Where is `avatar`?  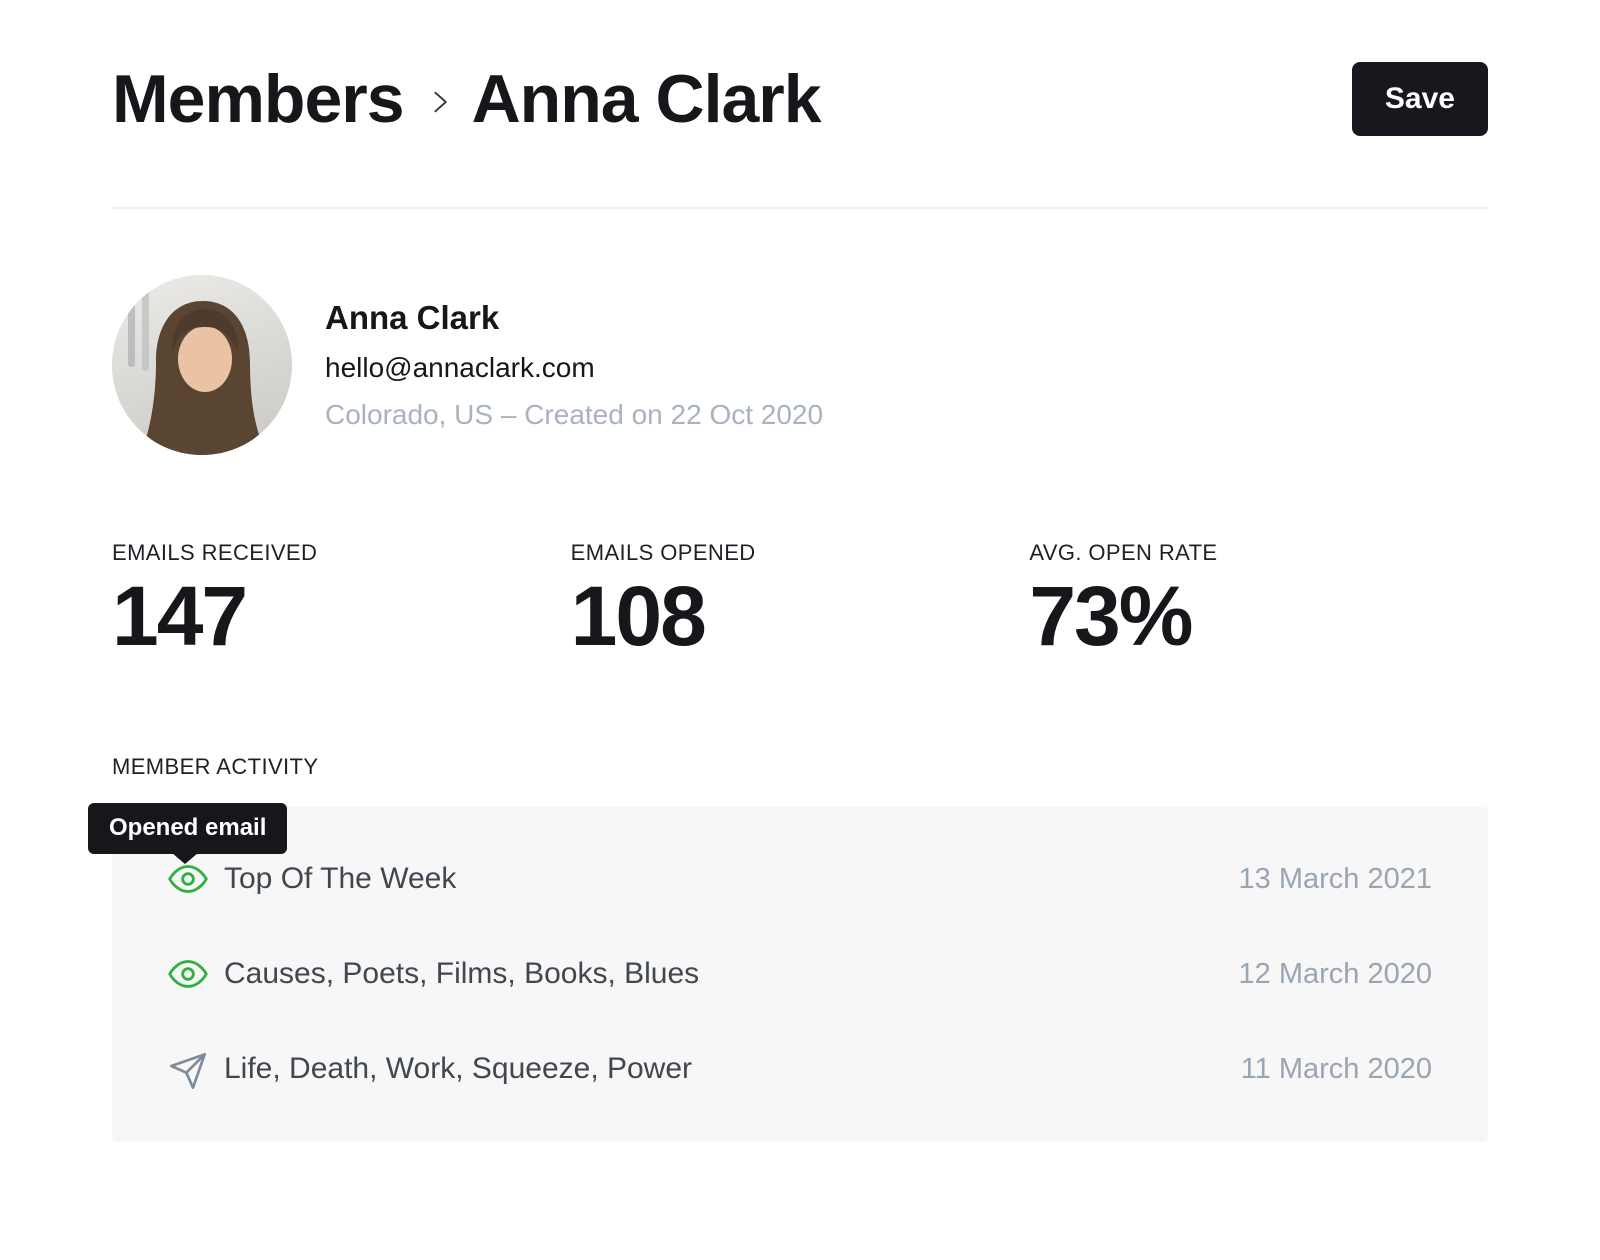
avatar is located at coordinates (202, 364).